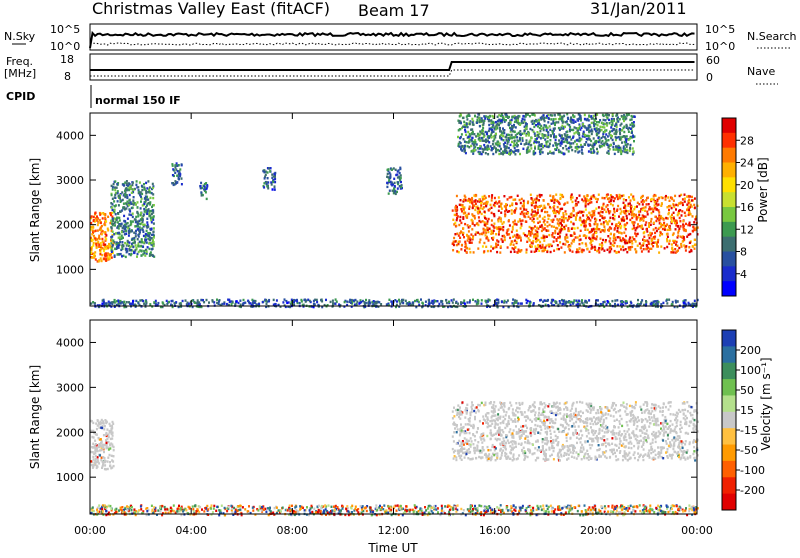  I want to click on colorbar-swatch, so click(729, 259).